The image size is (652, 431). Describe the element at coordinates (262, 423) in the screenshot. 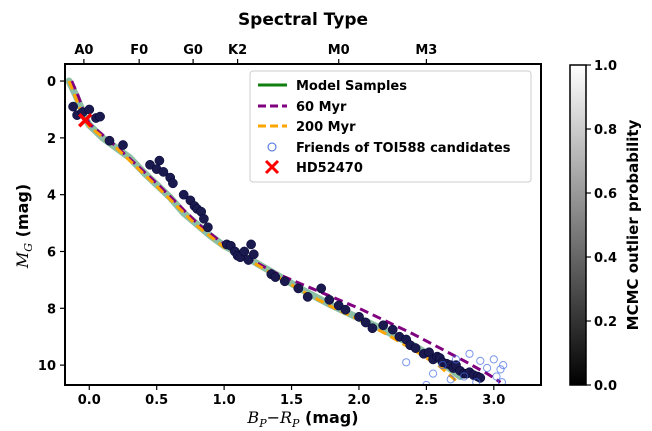

I see `x-axis-title-sub1: P` at that location.